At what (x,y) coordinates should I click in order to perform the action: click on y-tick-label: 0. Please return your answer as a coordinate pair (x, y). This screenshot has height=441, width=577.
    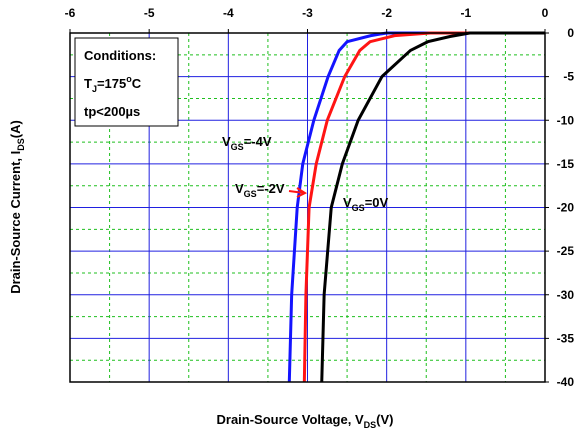
    Looking at the image, I should click on (570, 33).